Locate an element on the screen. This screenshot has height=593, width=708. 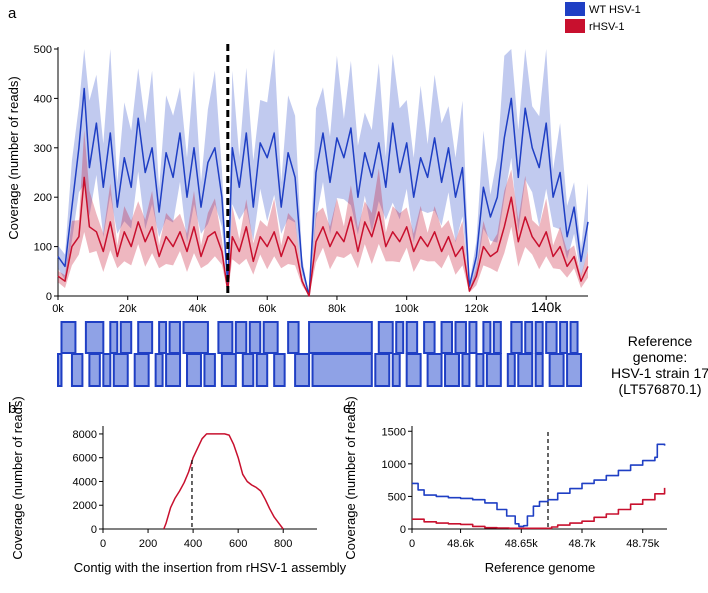
panel-b-ylabel-text: Coverage (number of reads) is located at coordinates (17, 477).